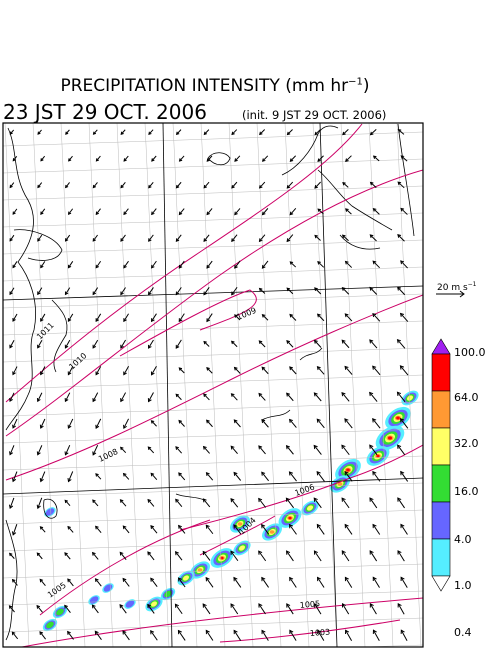  Describe the element at coordinates (463, 585) in the screenshot. I see `colorbar-level-label: 1.0` at that location.